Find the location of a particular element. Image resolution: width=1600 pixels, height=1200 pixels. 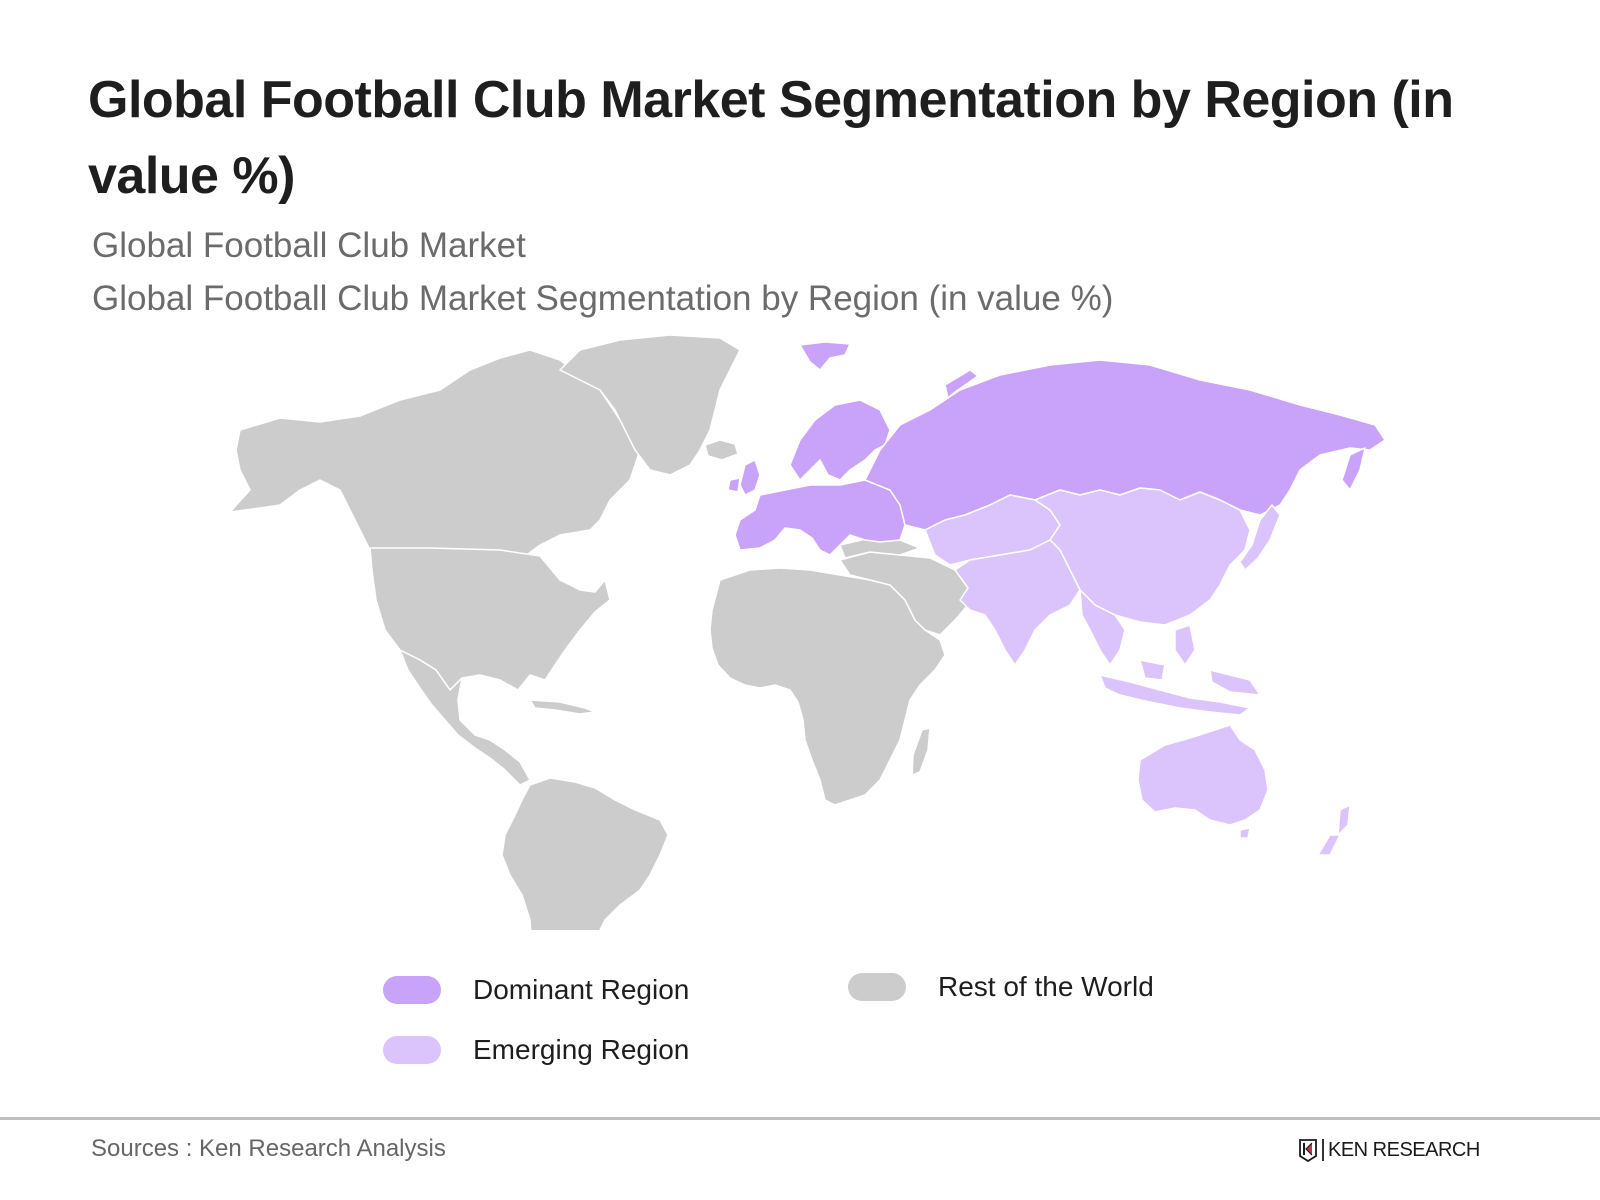

legend-item-emerging: Emerging Region is located at coordinates (536, 1050).